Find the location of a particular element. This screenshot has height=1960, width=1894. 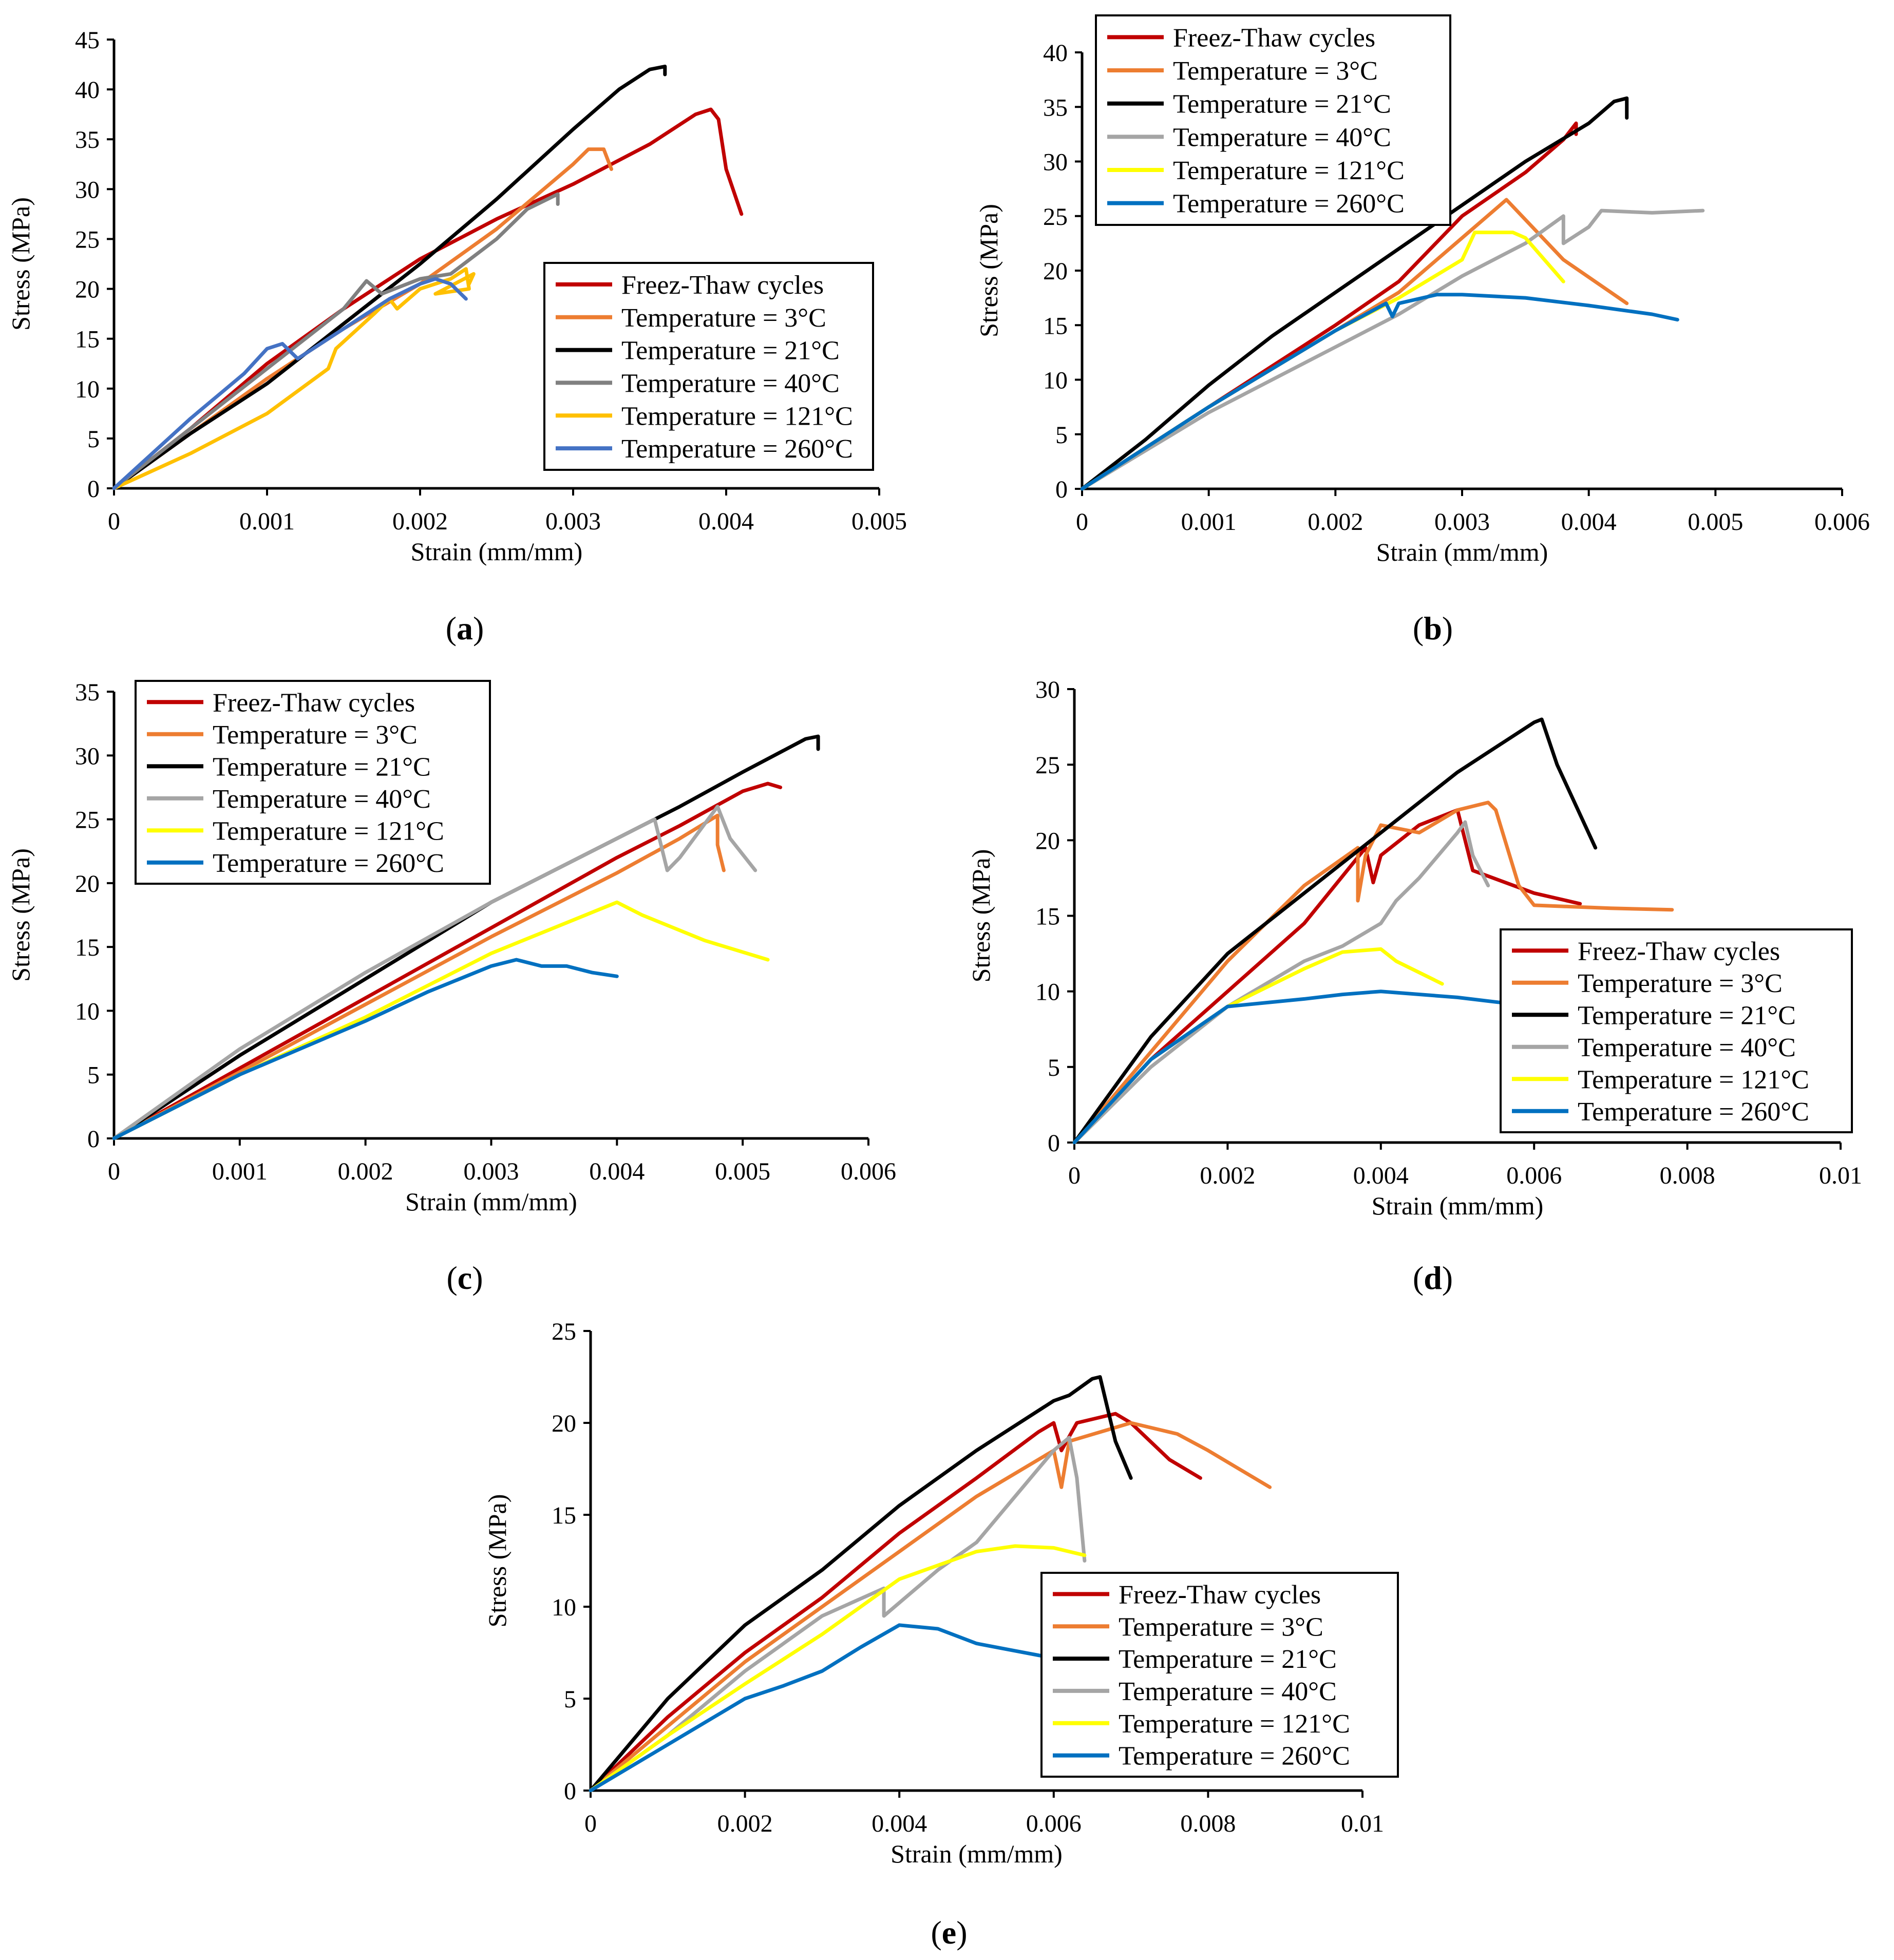

caption-letter: a is located at coordinates (465, 628).